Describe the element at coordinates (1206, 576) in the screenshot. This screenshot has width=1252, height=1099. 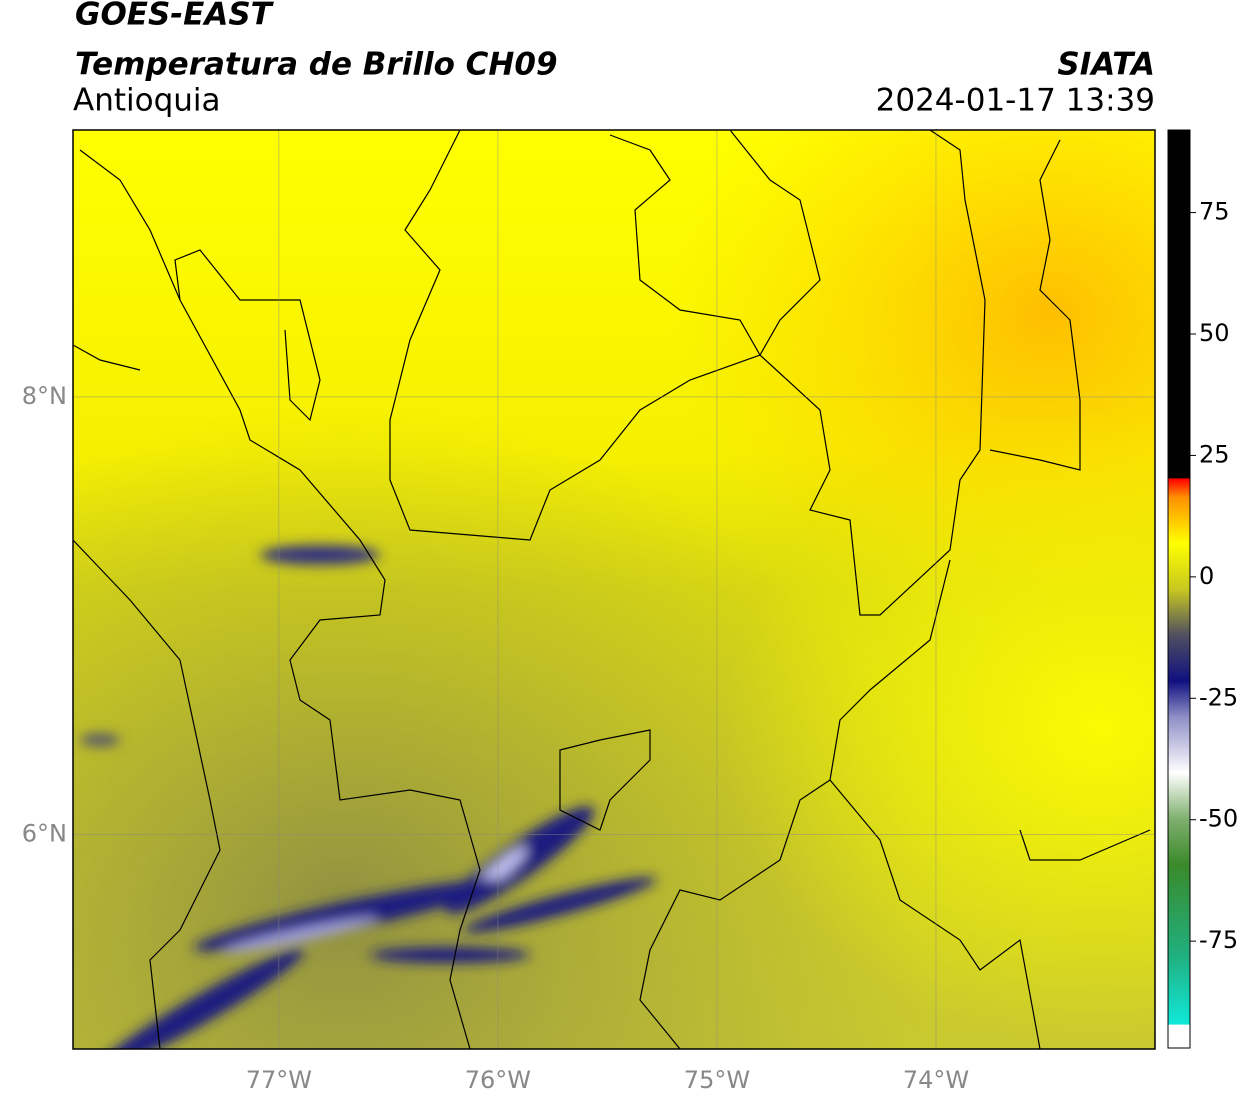
I see `colorbar-tick-label: 0` at that location.